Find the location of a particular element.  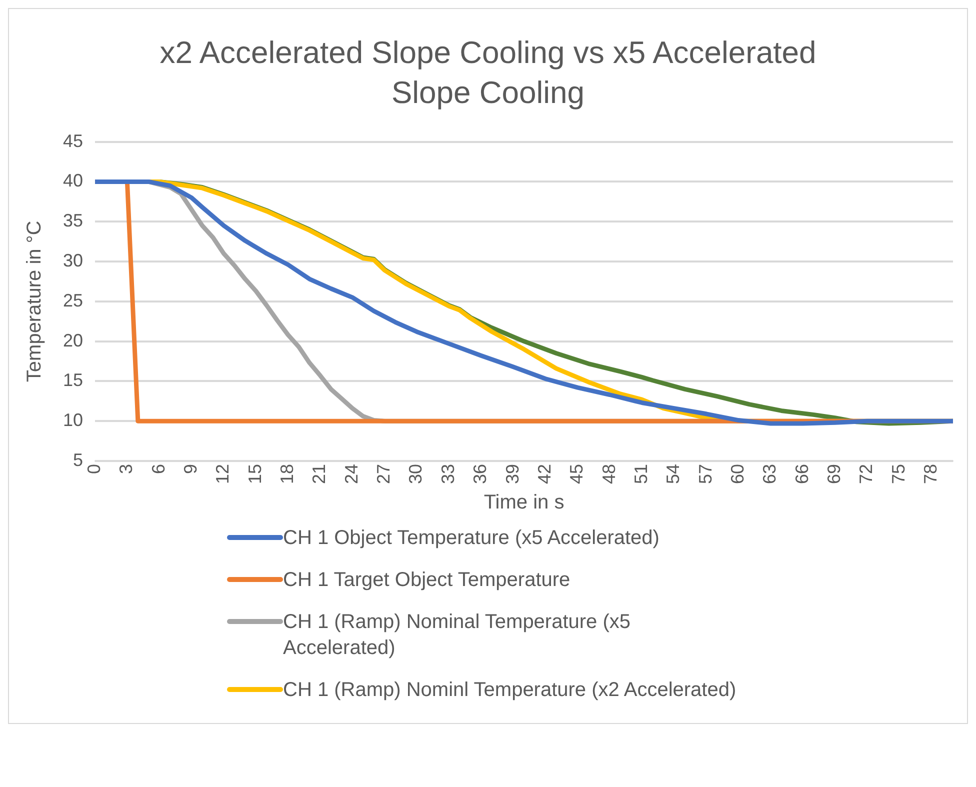

x-tick-label: 27 is located at coordinates (384, 474).